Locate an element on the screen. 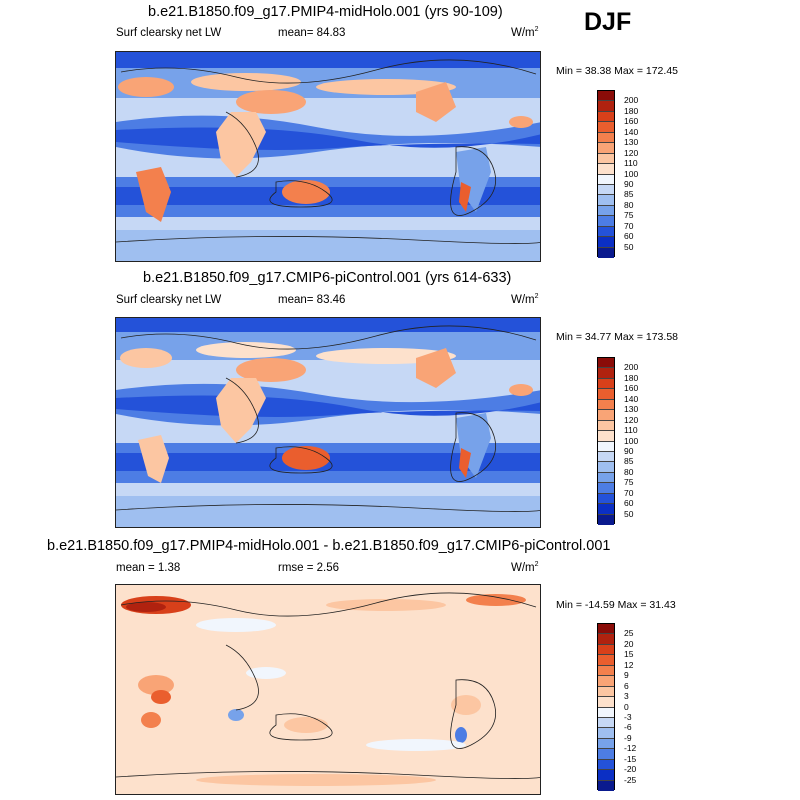  panel-1-min-max: Min = 38.38 Max = 172.45 is located at coordinates (617, 71).